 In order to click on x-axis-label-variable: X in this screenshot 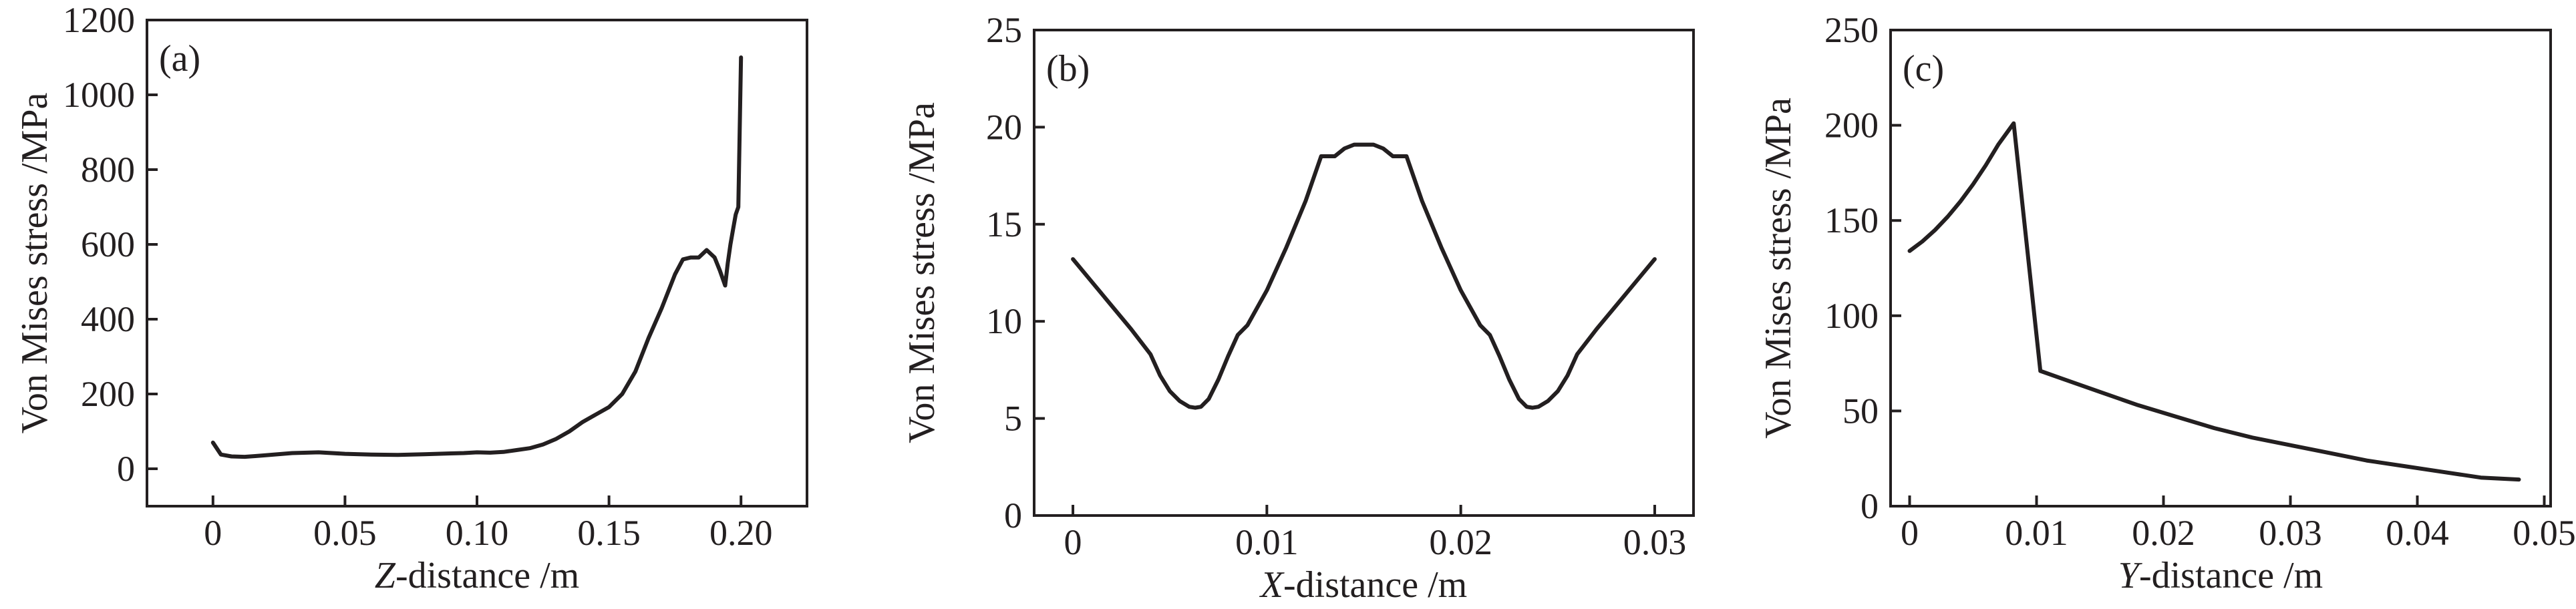, I will do `click(1272, 585)`.